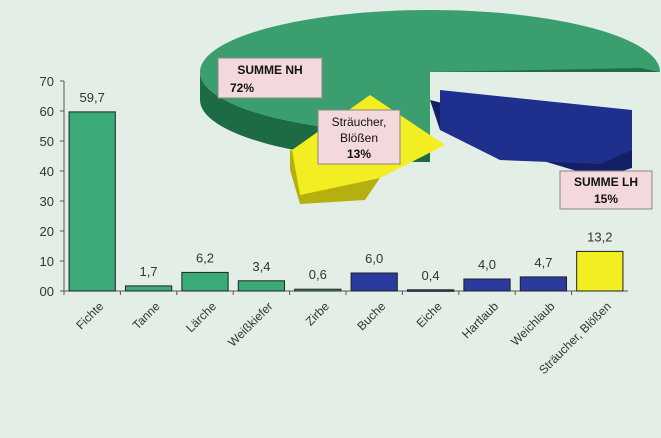 This screenshot has width=661, height=438. What do you see at coordinates (205, 281) in the screenshot?
I see `bar-lärche` at bounding box center [205, 281].